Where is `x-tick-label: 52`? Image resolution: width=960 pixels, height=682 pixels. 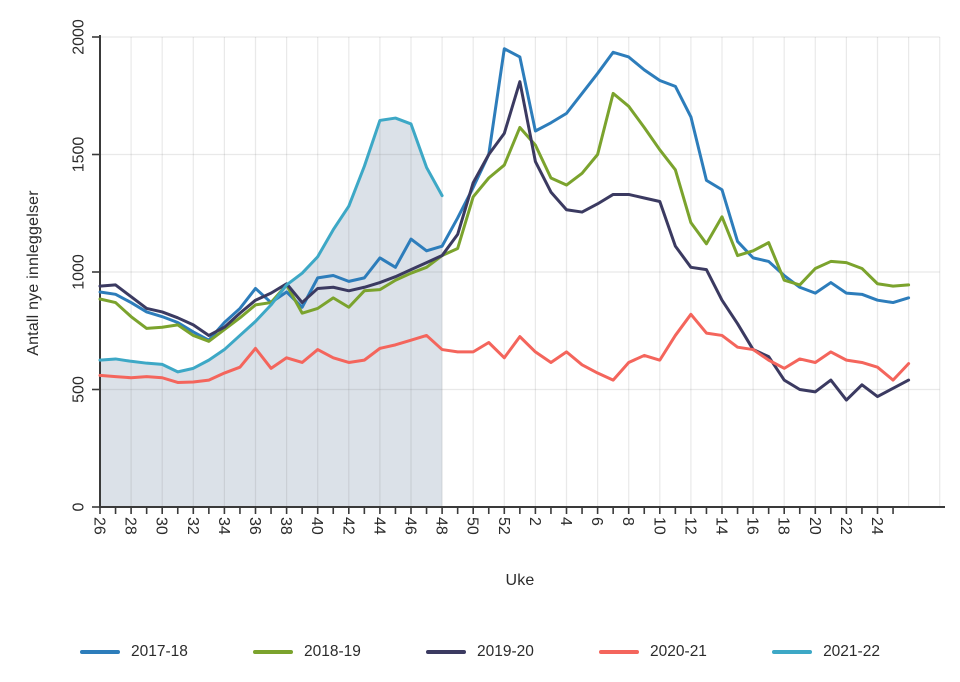 x-tick-label: 52 is located at coordinates (503, 526).